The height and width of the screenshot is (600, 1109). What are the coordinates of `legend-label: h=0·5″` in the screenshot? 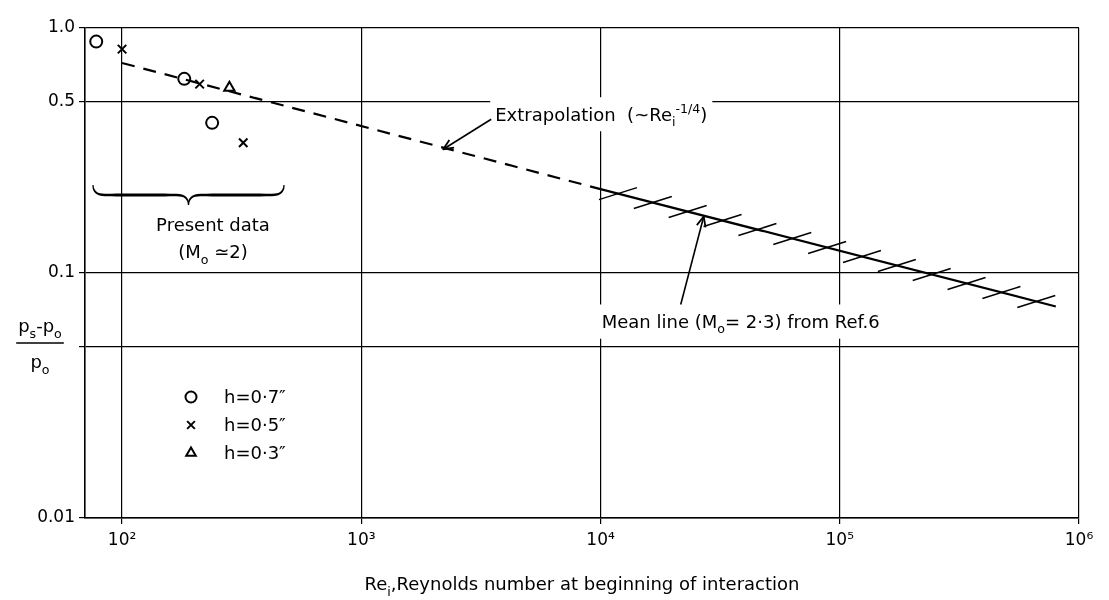 It's located at (255, 425).